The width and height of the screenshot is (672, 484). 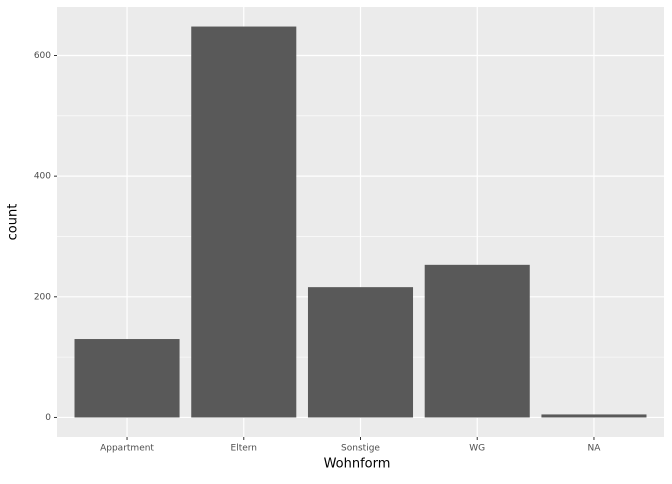 What do you see at coordinates (595, 449) in the screenshot?
I see `x-tick-label: NA` at bounding box center [595, 449].